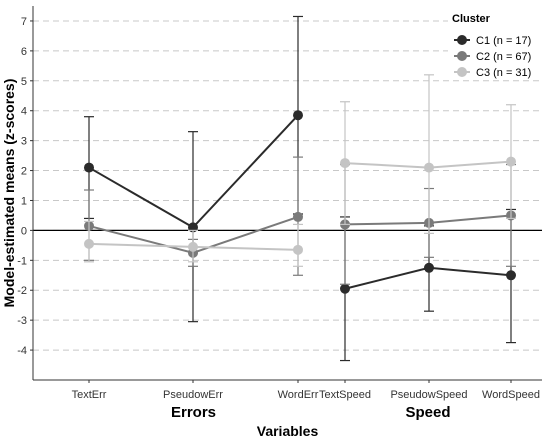 The width and height of the screenshot is (550, 443). I want to click on group-label: Speed, so click(427, 412).